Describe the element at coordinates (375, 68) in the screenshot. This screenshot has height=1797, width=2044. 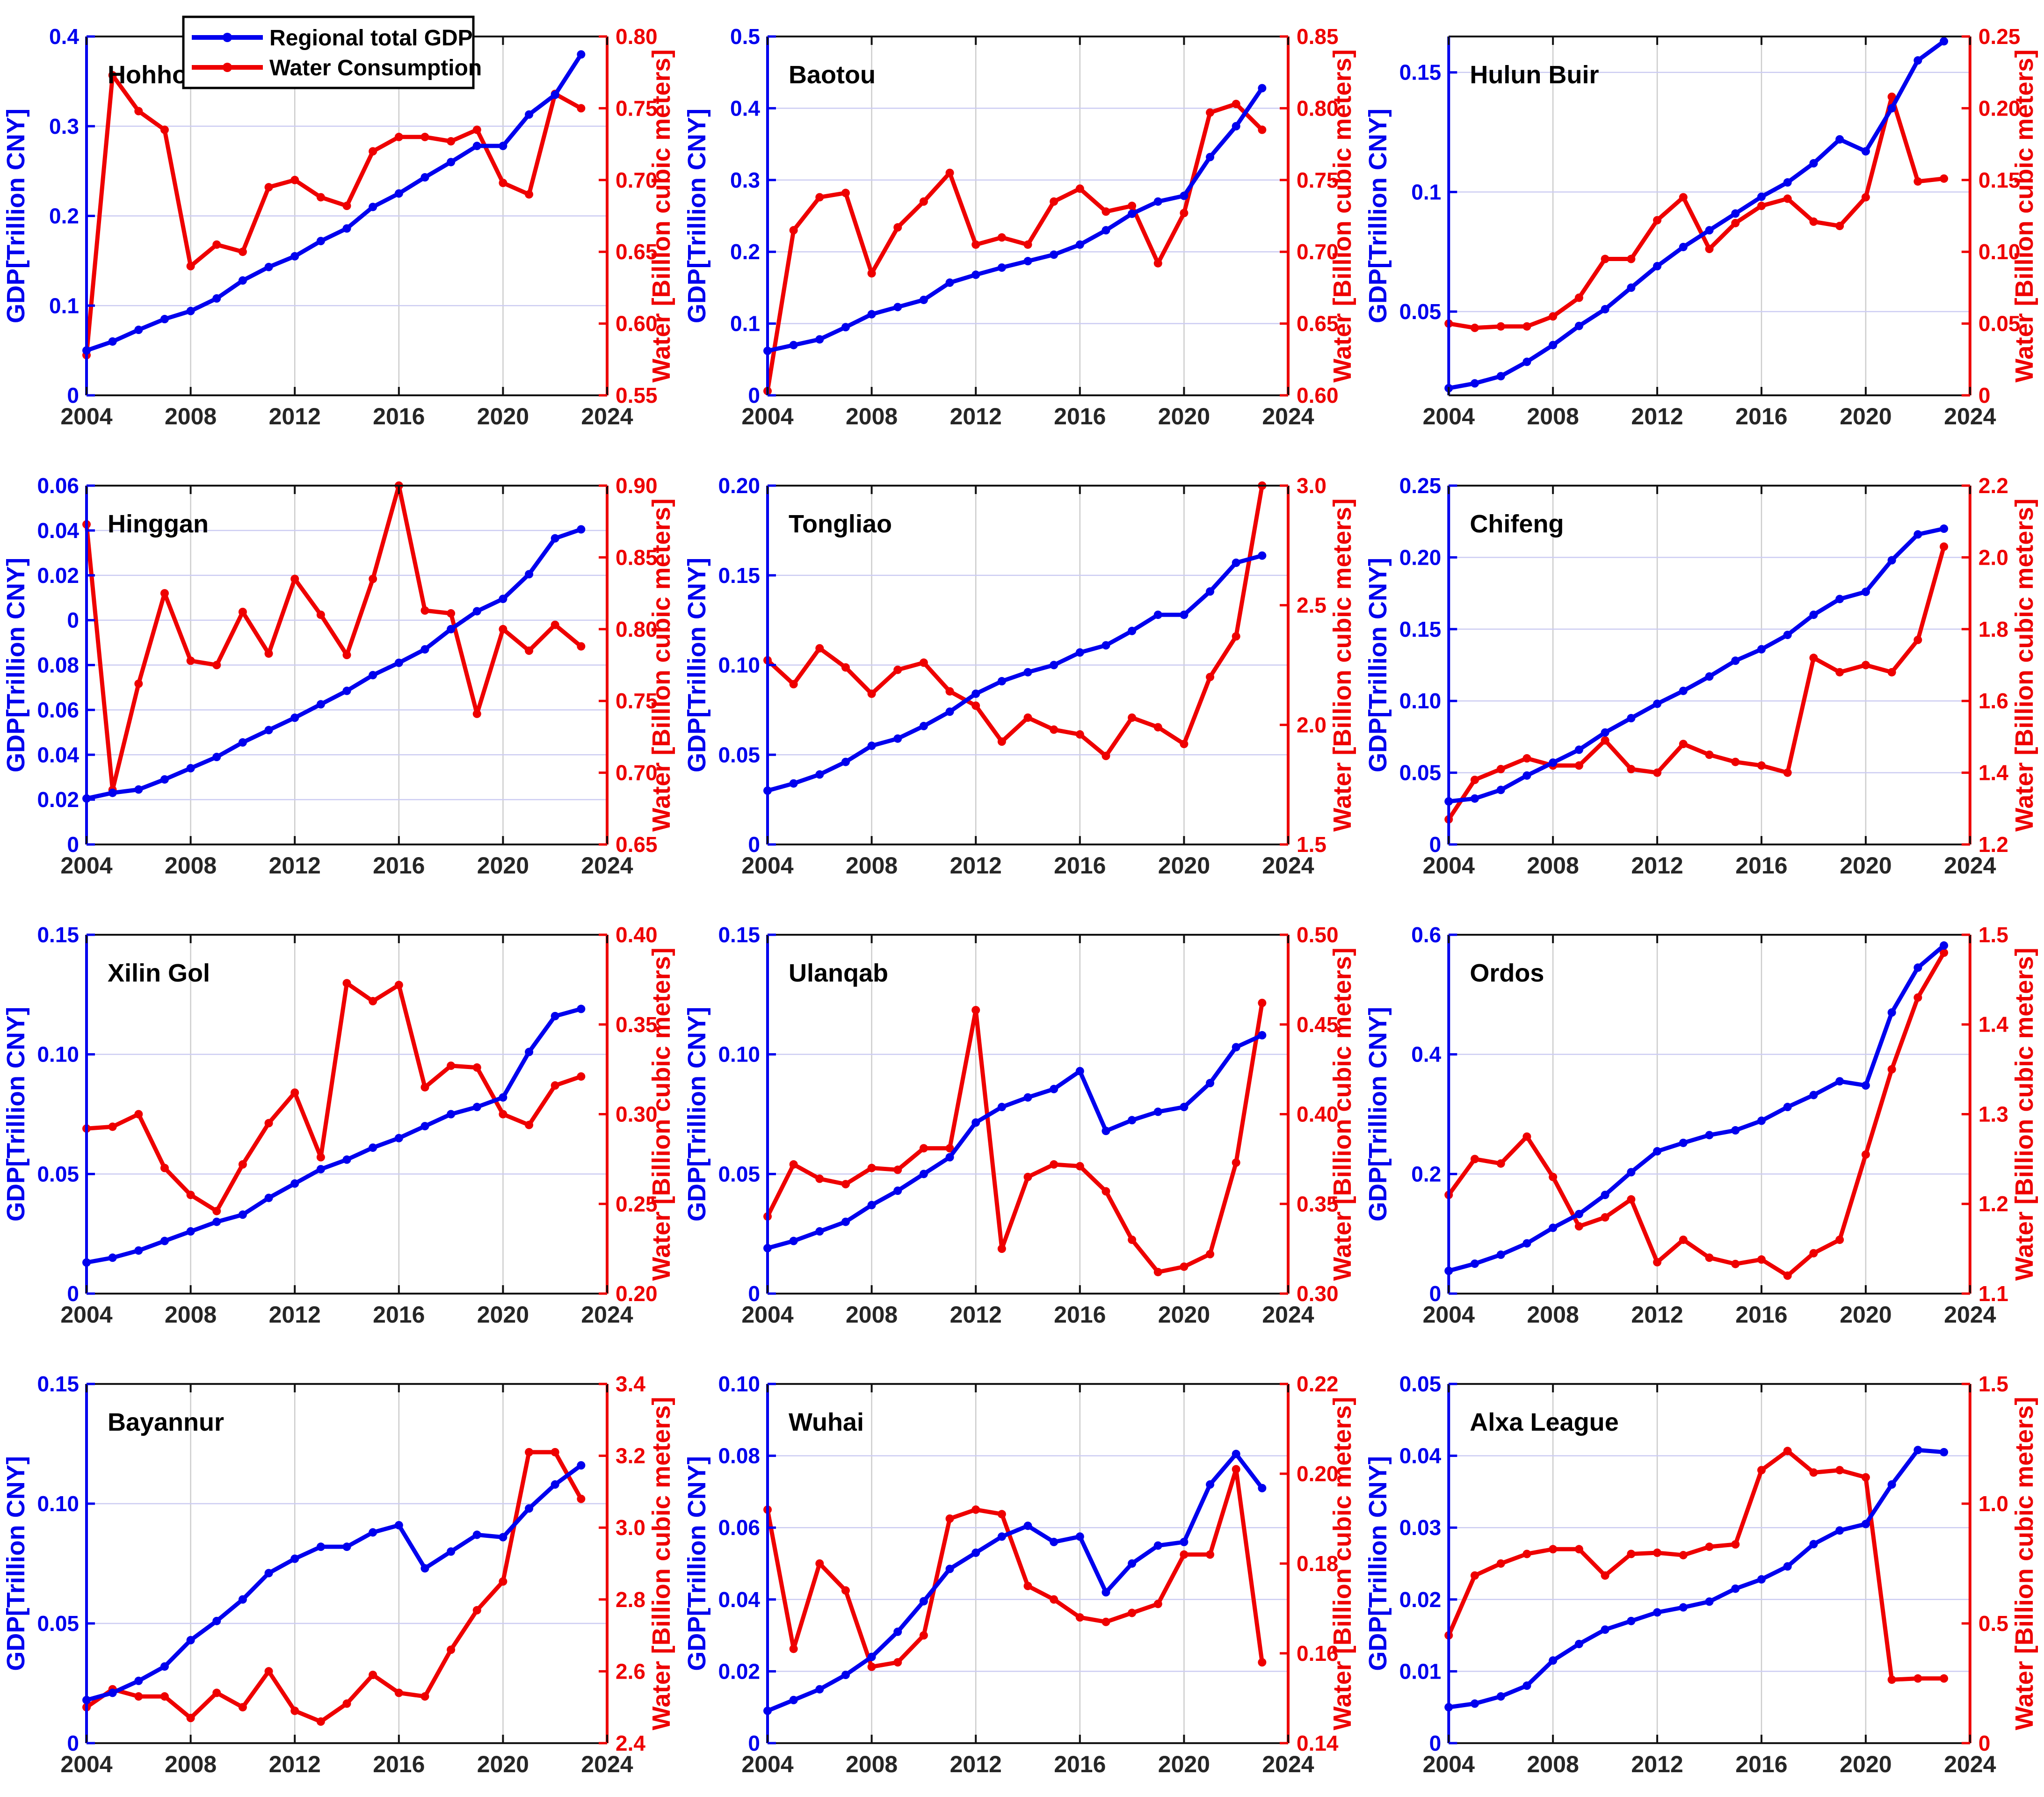
I see `legend-label: Water Consumption` at that location.